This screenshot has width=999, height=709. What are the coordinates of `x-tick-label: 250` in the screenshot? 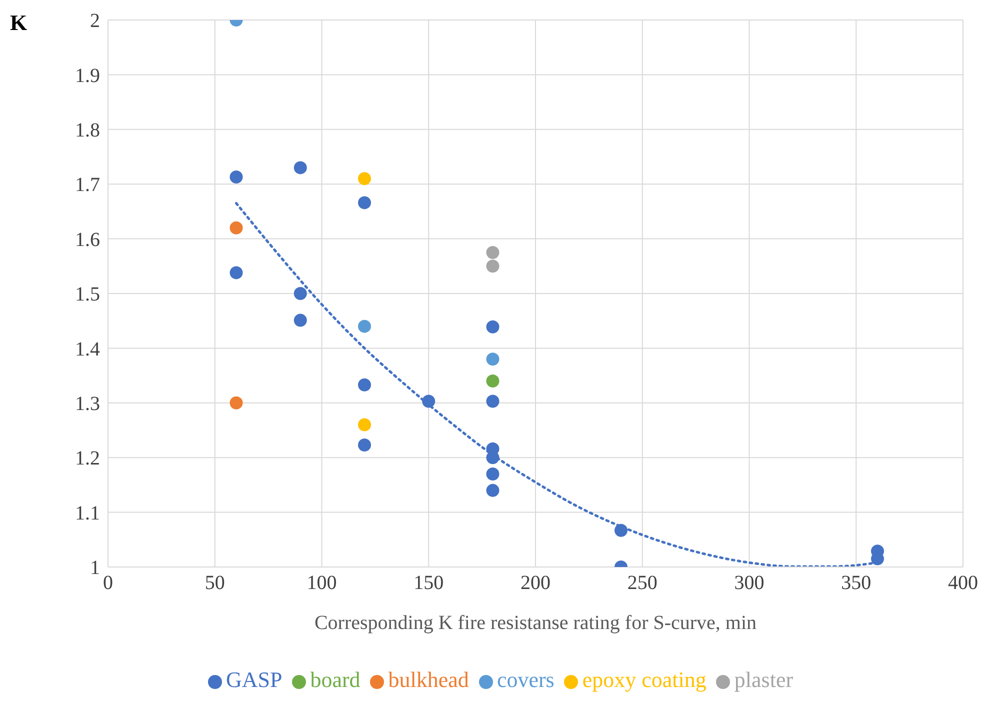 It's located at (642, 583).